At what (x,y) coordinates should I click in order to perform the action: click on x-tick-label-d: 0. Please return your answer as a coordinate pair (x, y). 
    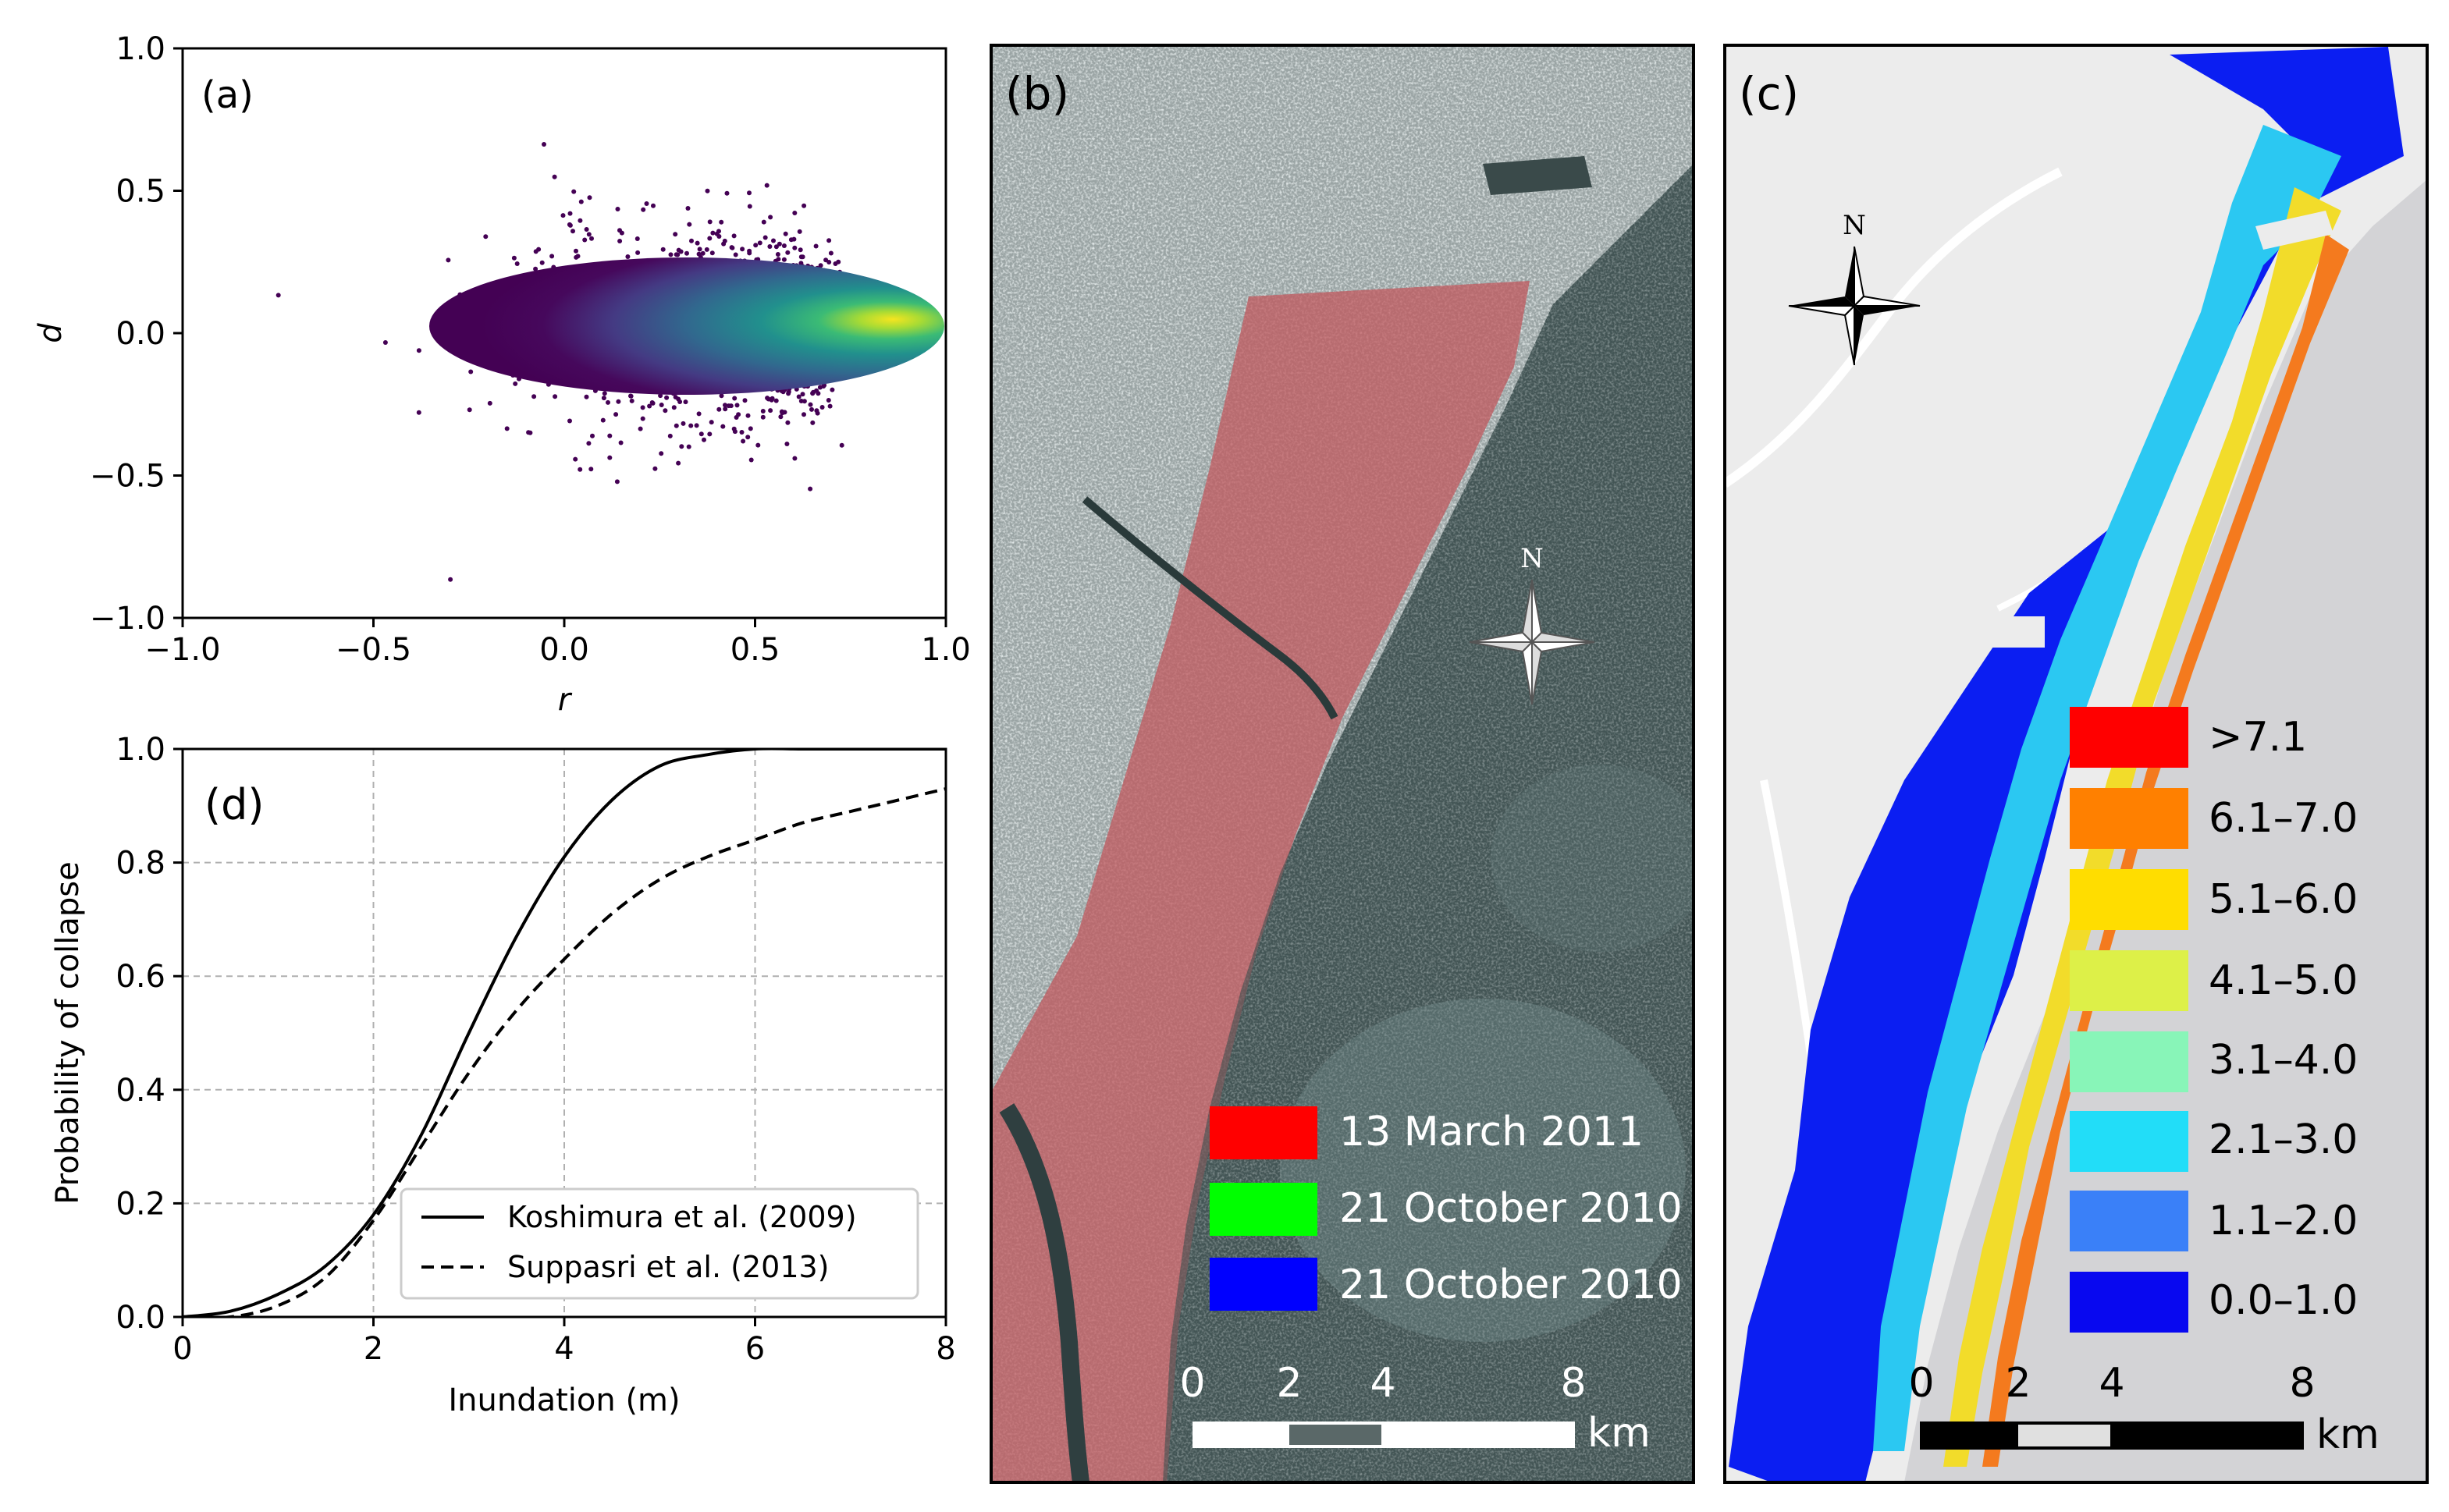
    Looking at the image, I should click on (182, 1349).